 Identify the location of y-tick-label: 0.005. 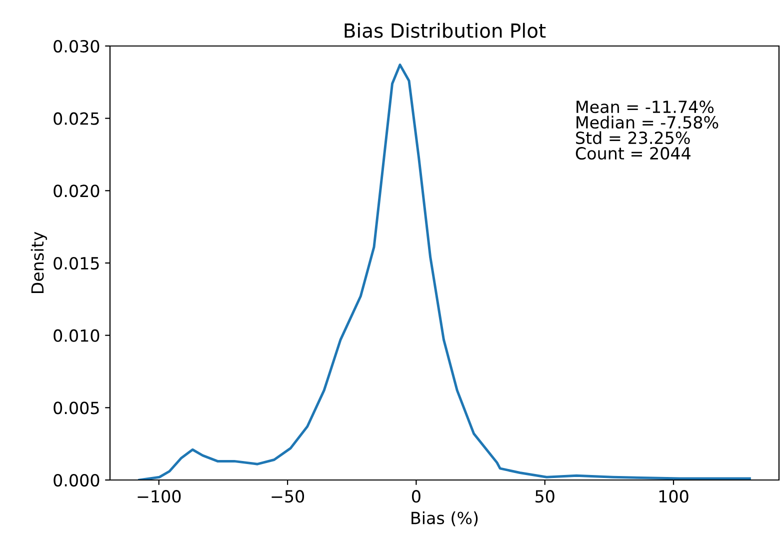
(76, 408).